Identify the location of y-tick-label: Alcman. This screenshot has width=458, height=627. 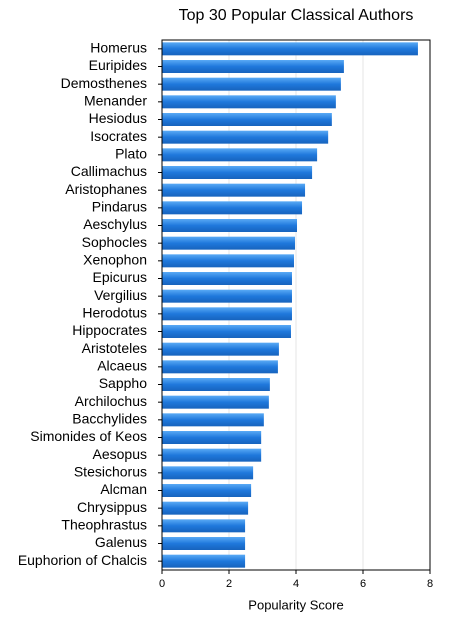
(123, 489).